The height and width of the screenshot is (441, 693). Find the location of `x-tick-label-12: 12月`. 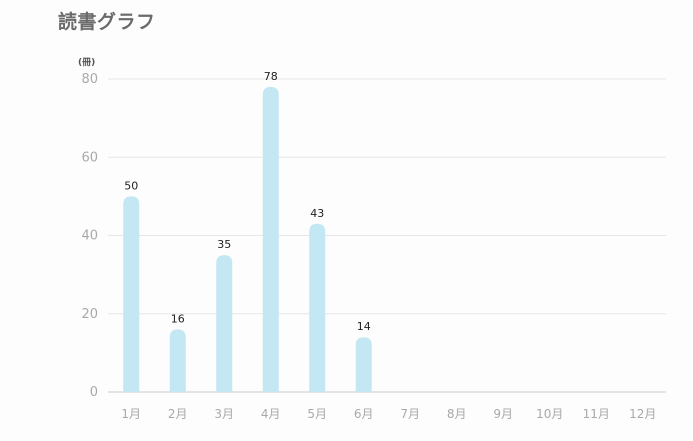

x-tick-label-12: 12月 is located at coordinates (642, 414).